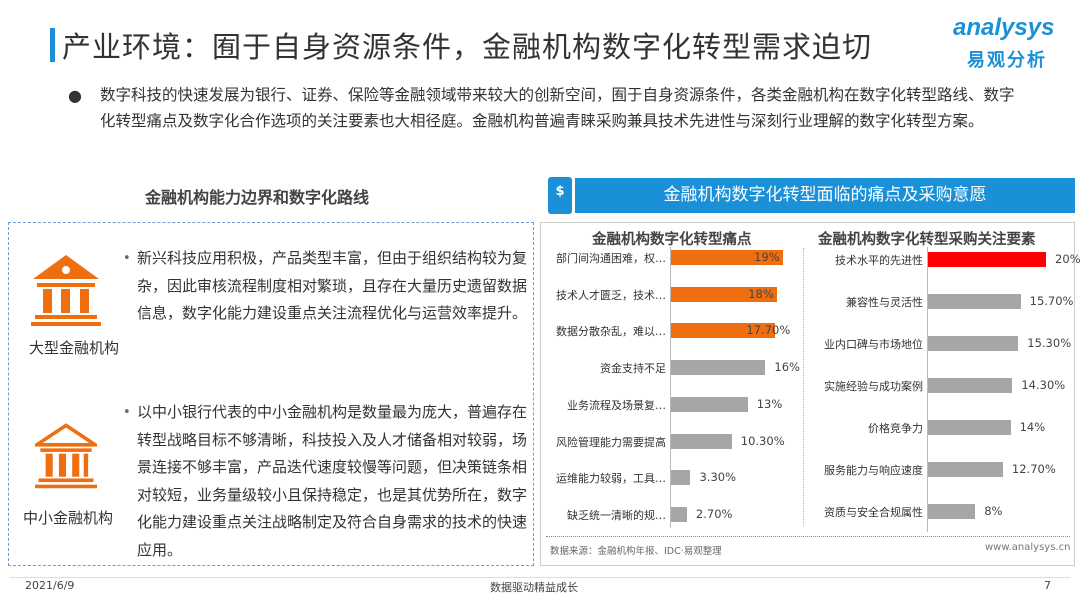  I want to click on category-label: 兼容性与灵活性, so click(884, 302).